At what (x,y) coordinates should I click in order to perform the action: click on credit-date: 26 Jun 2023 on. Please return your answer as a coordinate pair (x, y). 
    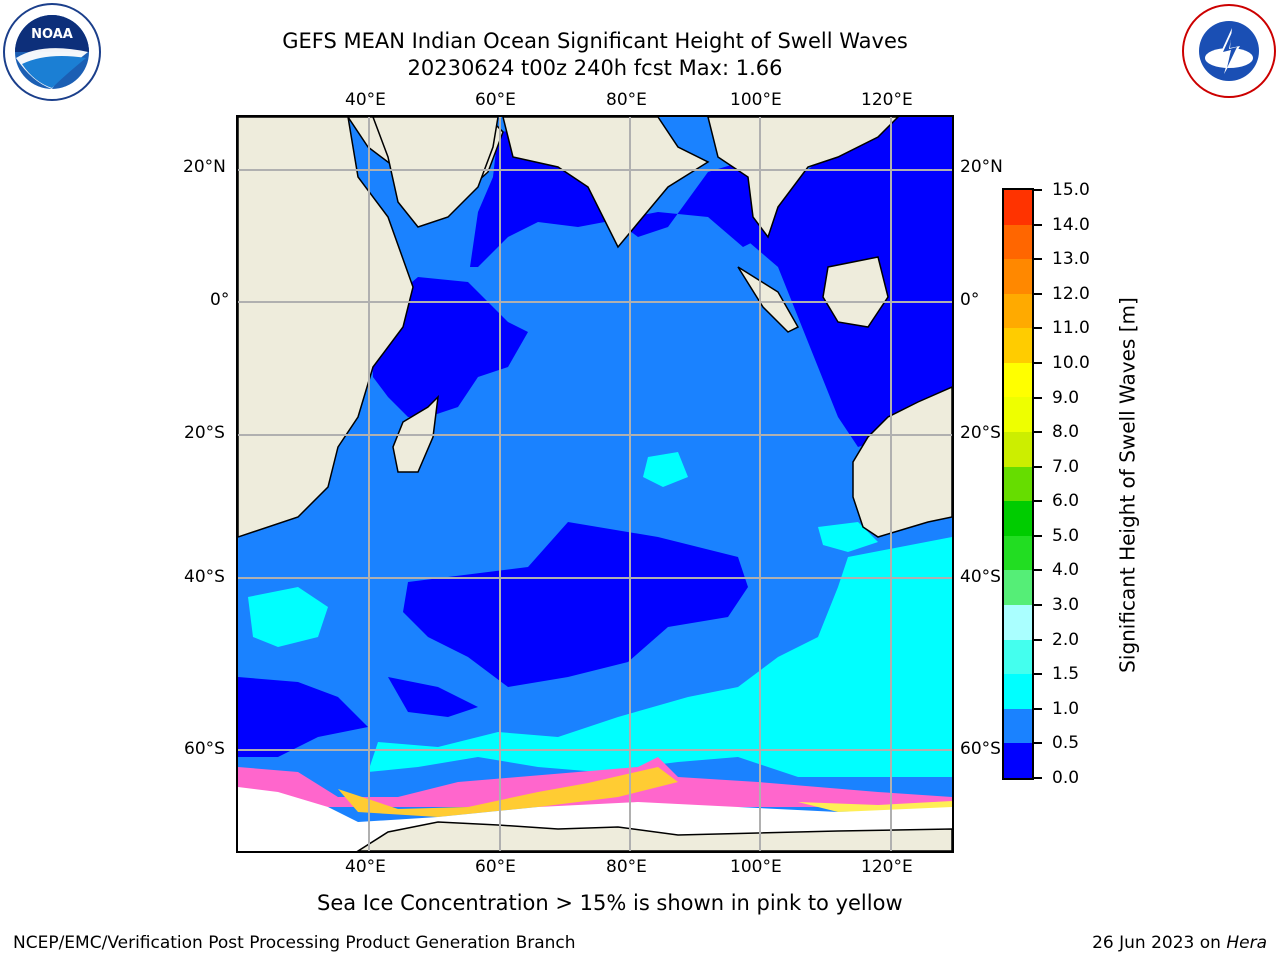
    Looking at the image, I should click on (1156, 943).